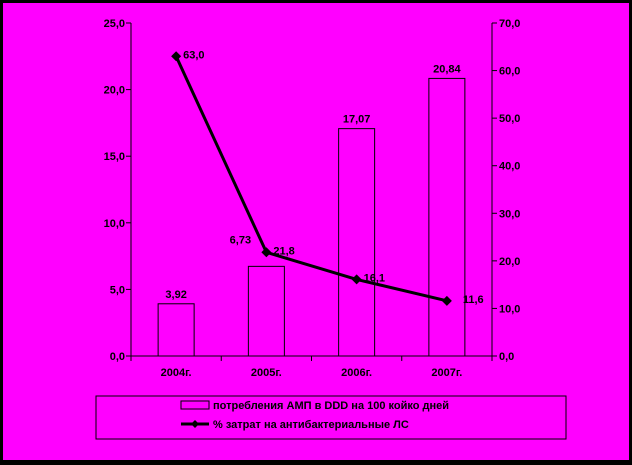  I want to click on x-tick-label: 2006г., so click(356, 373).